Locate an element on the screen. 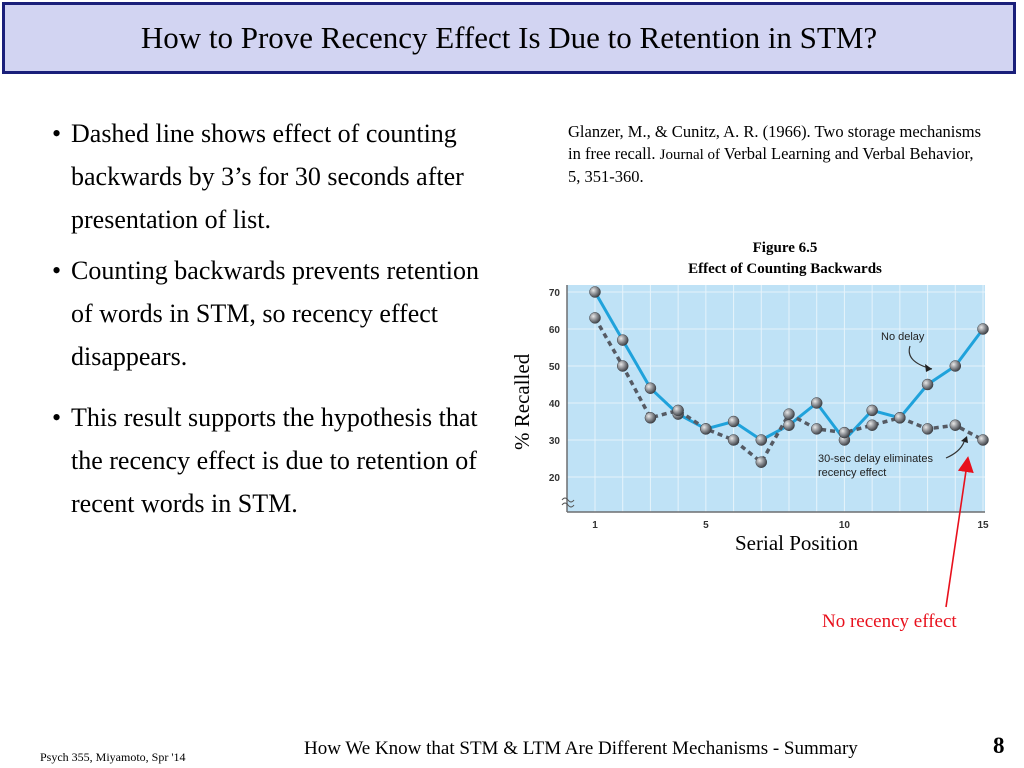 The height and width of the screenshot is (768, 1024). x-axis-label: Serial Position is located at coordinates (797, 543).